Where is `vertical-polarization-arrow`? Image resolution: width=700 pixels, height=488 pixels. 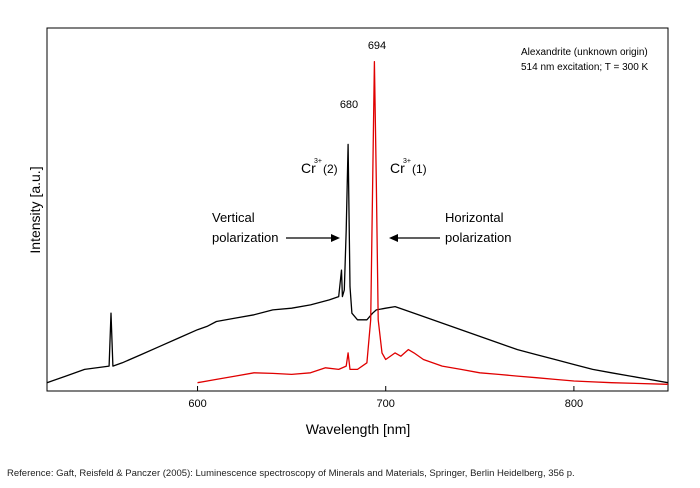
vertical-polarization-arrow is located at coordinates (313, 238).